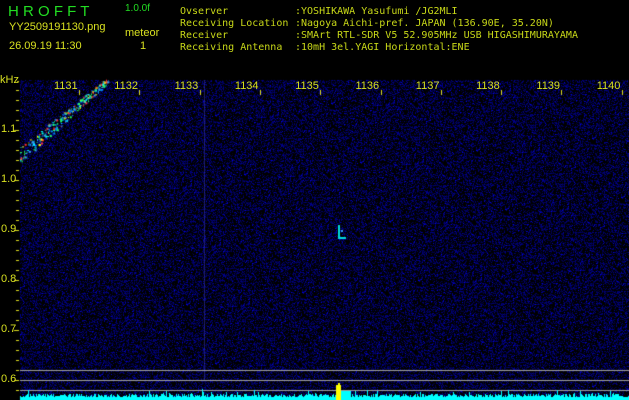  I want to click on y-tick-label: 0.8, so click(9, 279).